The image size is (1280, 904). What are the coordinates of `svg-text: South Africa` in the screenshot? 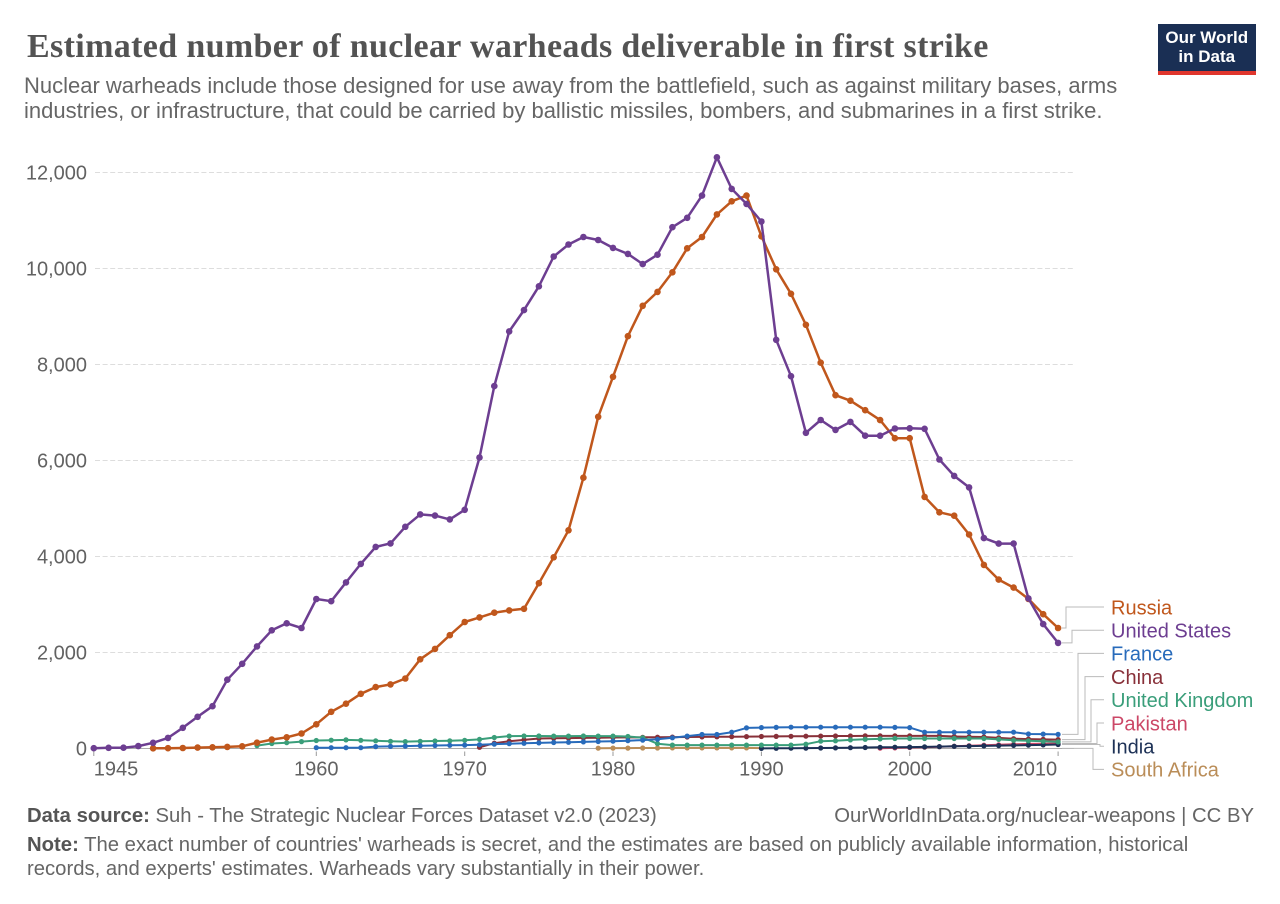 It's located at (1165, 771).